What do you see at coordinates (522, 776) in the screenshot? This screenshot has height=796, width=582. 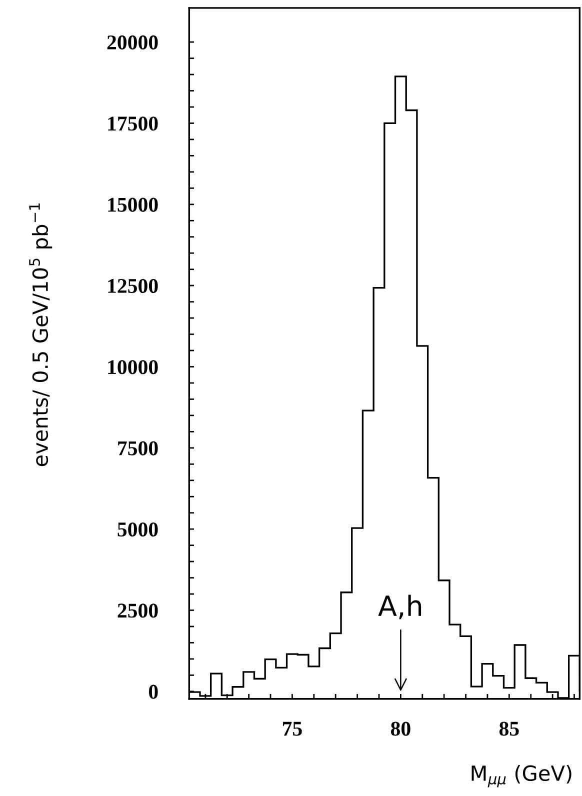 I see `x-axis-title: M$_{μμ}$ (GeV)` at bounding box center [522, 776].